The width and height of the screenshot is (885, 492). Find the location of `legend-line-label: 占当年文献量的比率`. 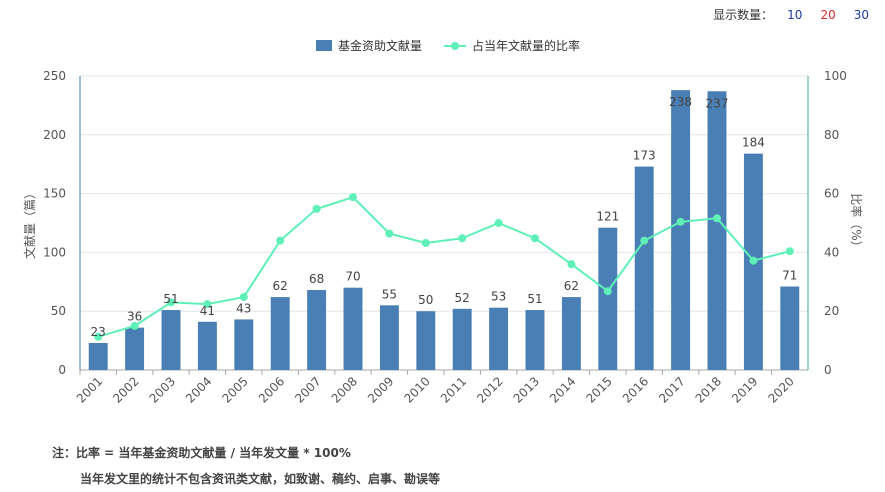

legend-line-label: 占当年文献量的比率 is located at coordinates (526, 45).